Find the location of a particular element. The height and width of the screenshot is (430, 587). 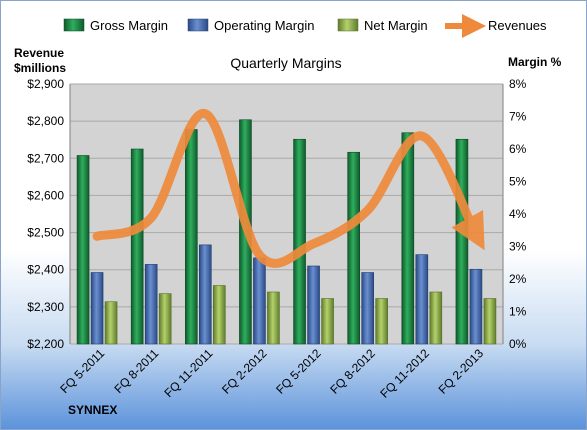

left-tick-label: $2,200 is located at coordinates (45, 344).